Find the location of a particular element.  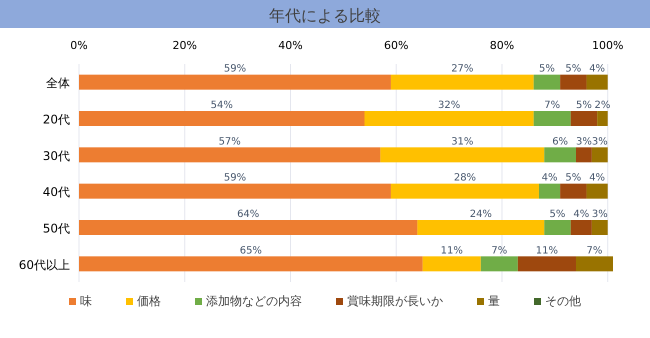

legend-label: 味 is located at coordinates (86, 301).